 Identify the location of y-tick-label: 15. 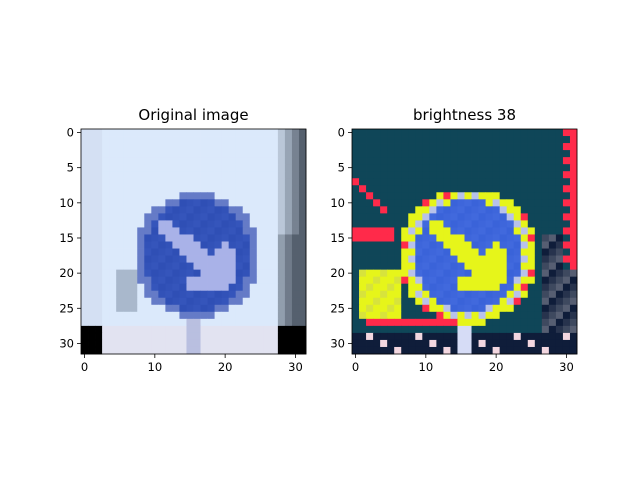
(66, 238).